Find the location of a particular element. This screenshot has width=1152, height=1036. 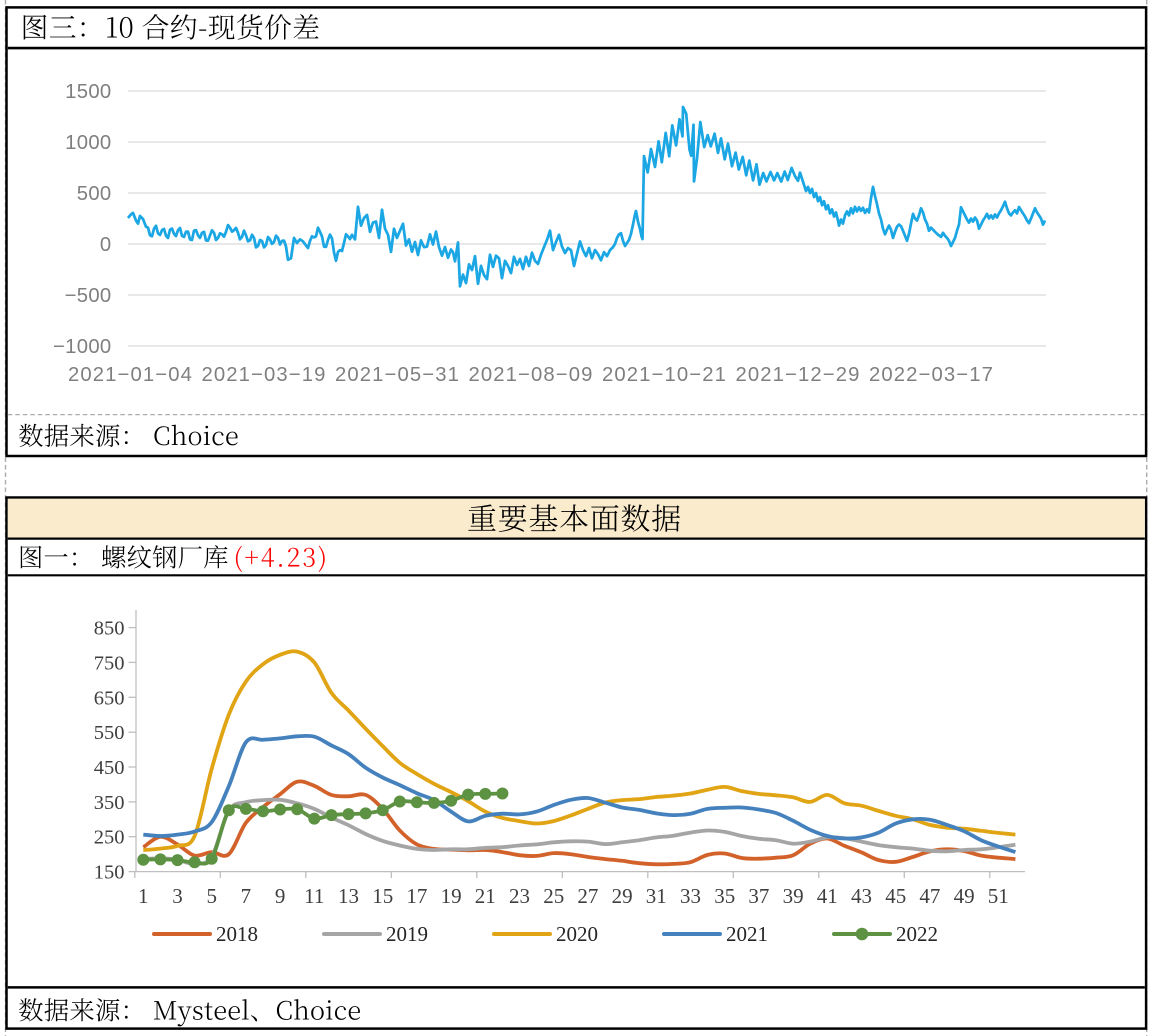

svg-text: 51 is located at coordinates (998, 896).